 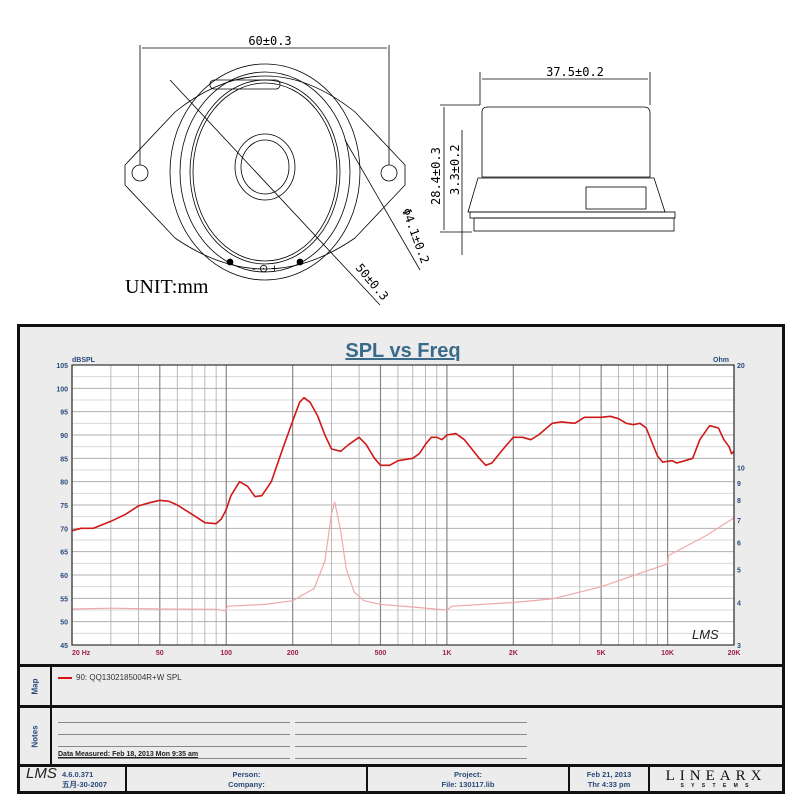 What do you see at coordinates (381, 653) in the screenshot?
I see `x-tick-label: 500` at bounding box center [381, 653].